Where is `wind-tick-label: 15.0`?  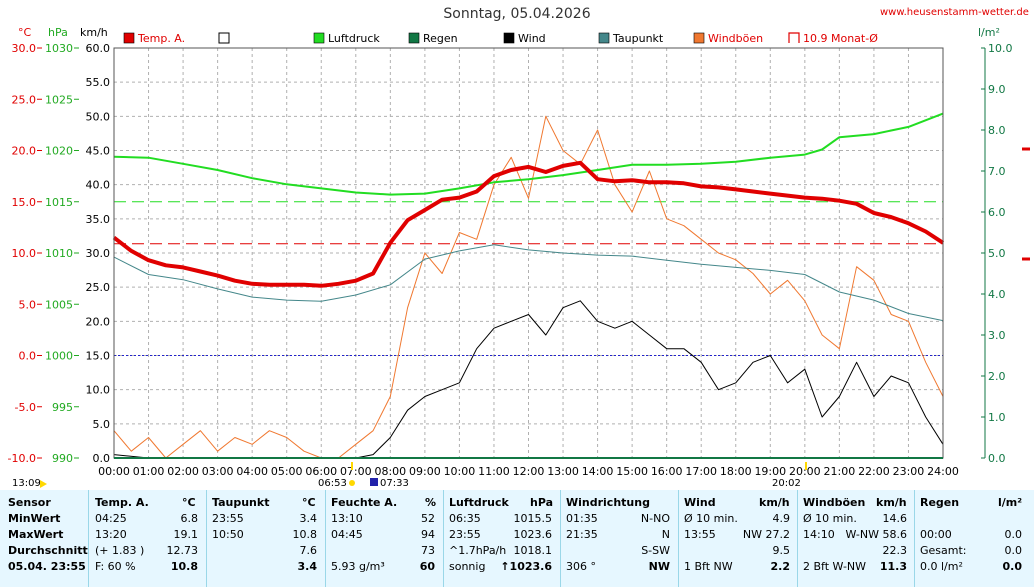 wind-tick-label: 15.0 is located at coordinates (98, 356).